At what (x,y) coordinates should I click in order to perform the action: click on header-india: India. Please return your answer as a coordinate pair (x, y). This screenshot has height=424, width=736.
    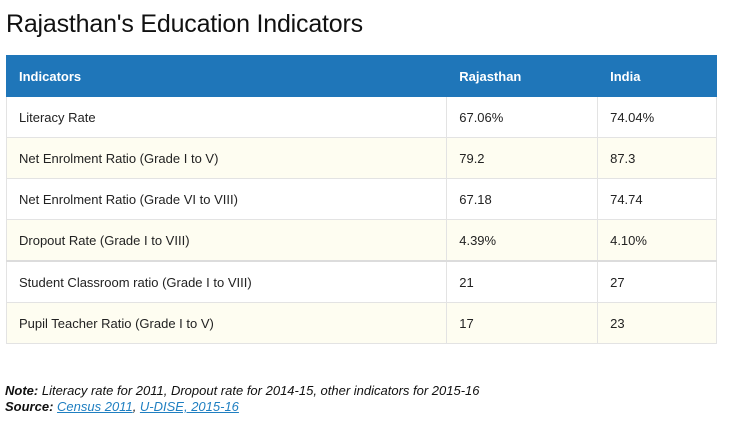
    Looking at the image, I should click on (657, 76).